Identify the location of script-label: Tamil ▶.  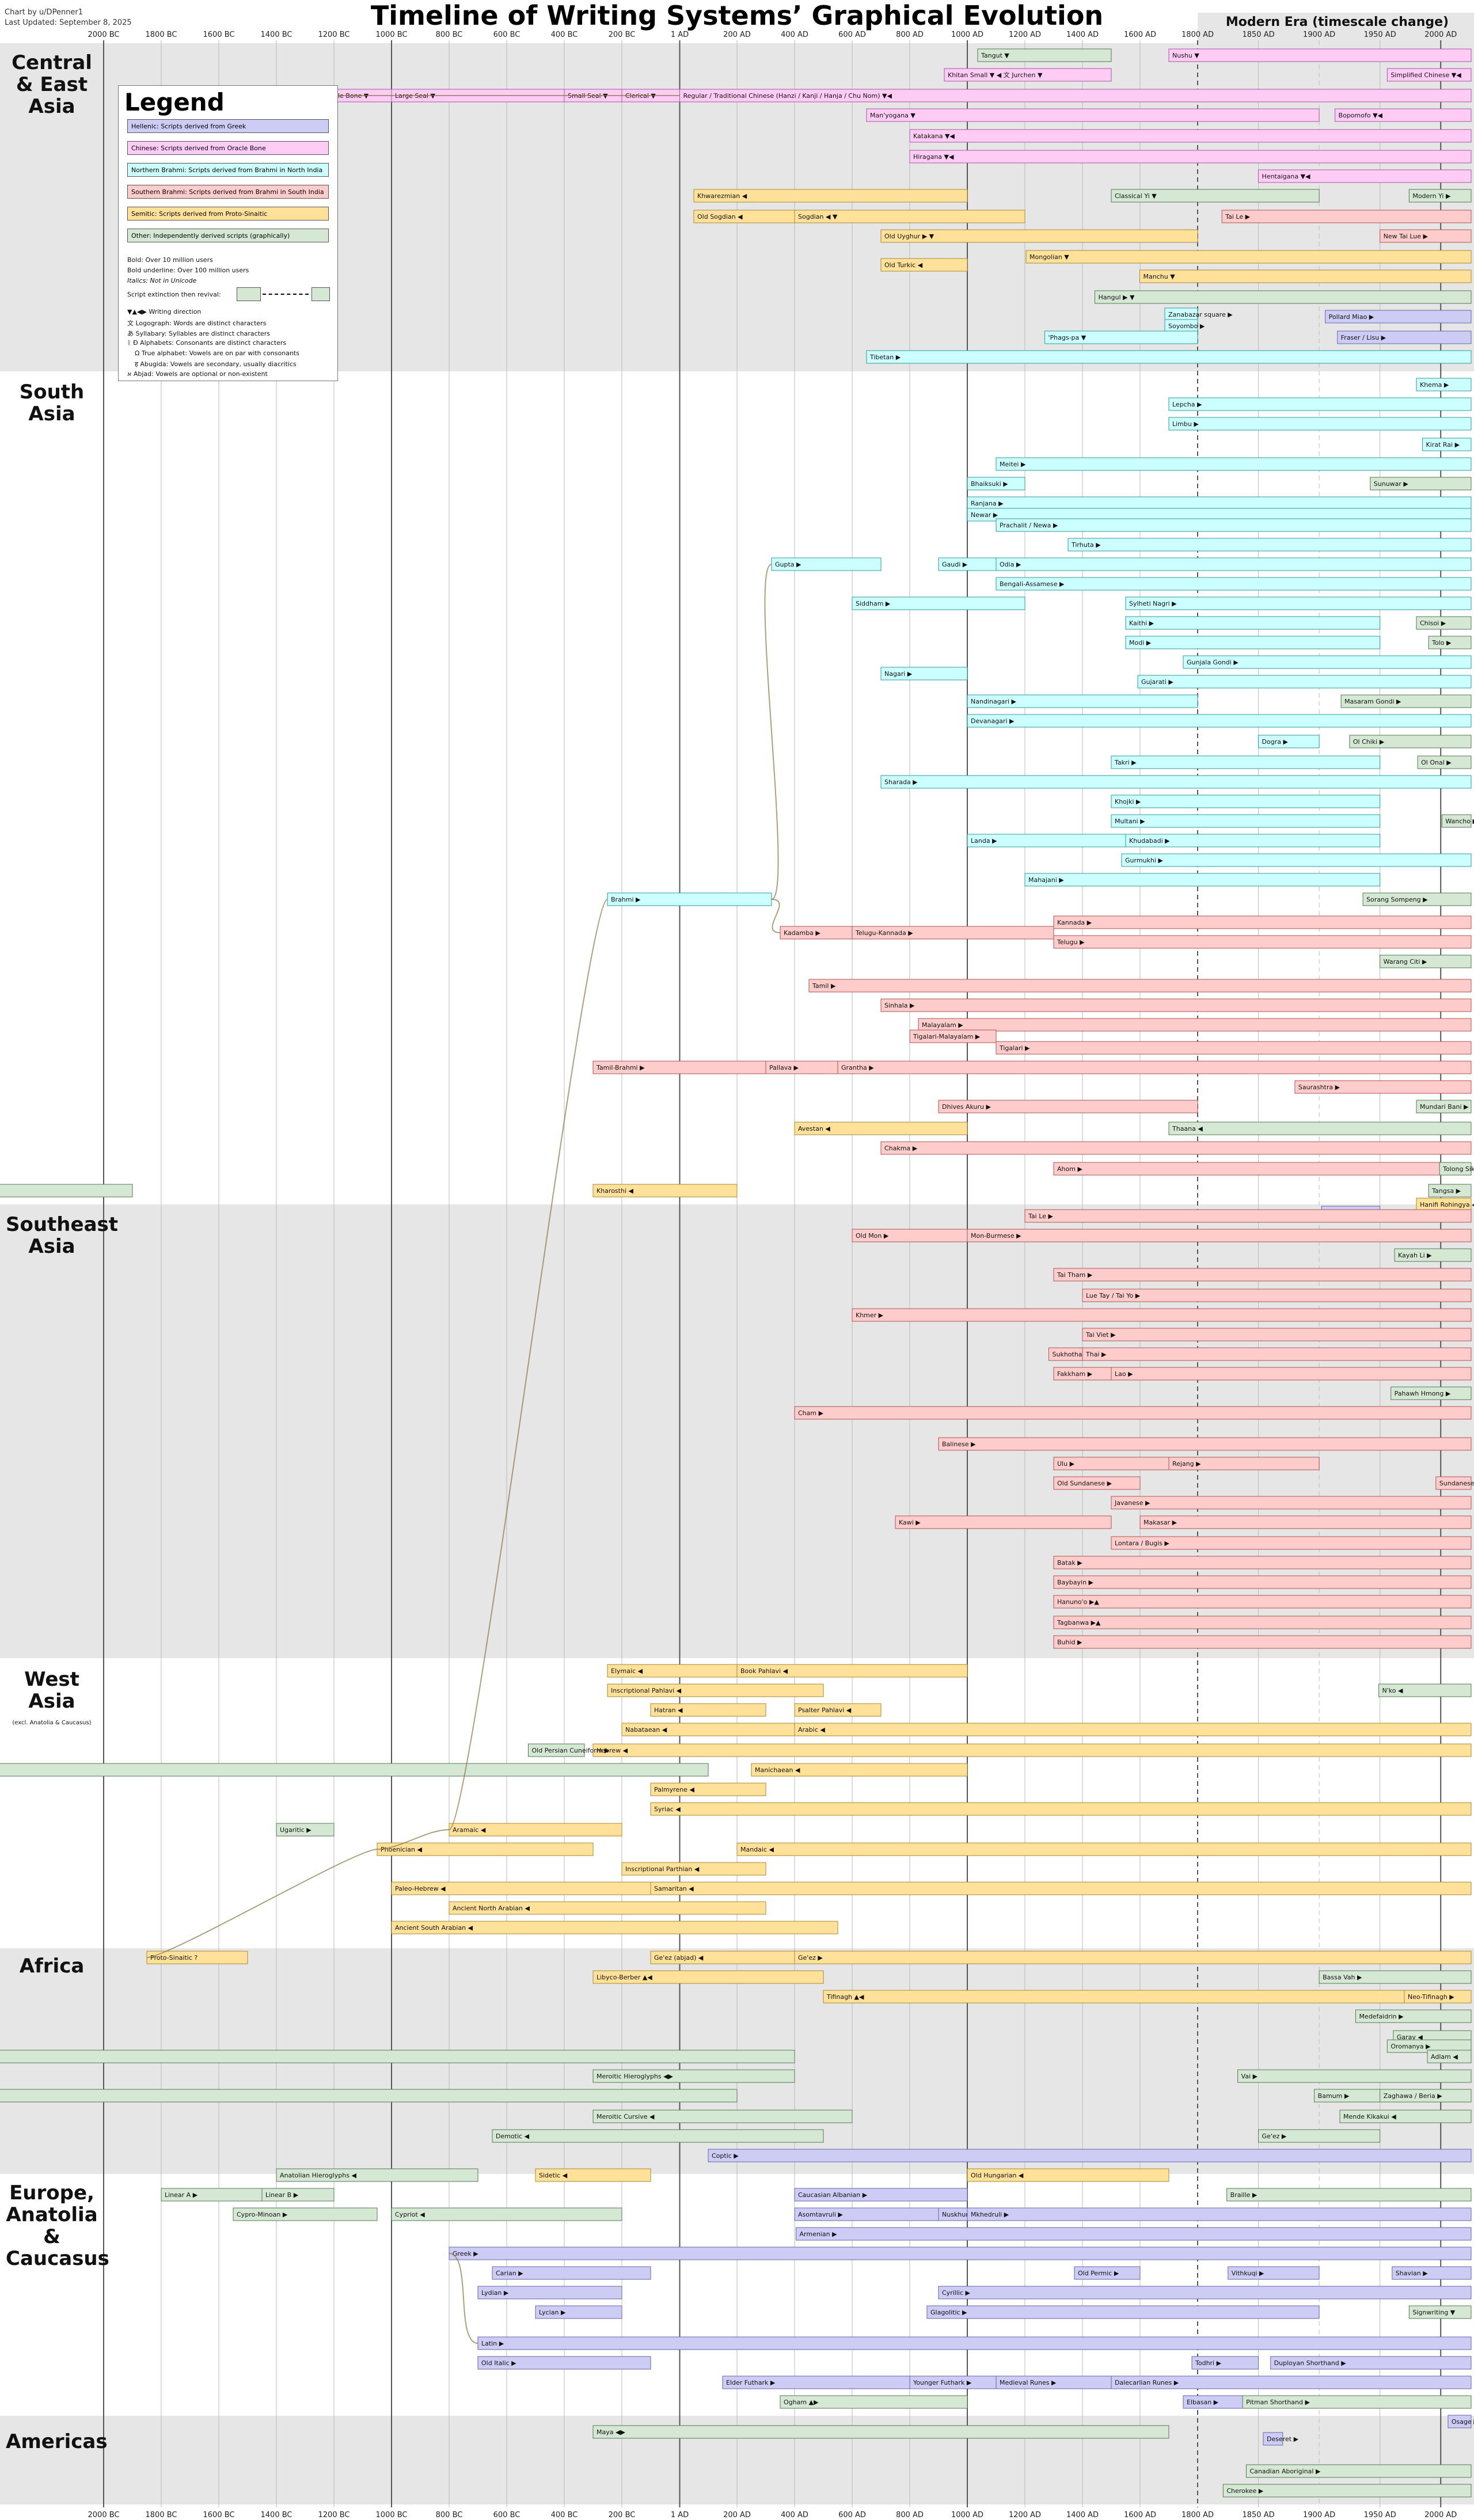
(824, 986).